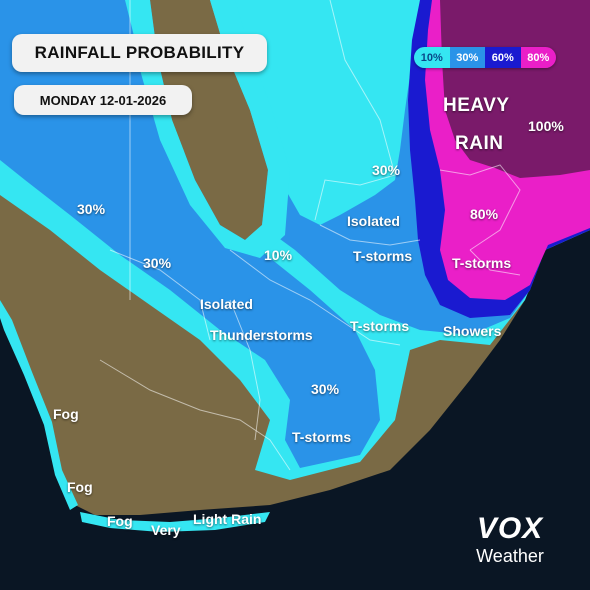  I want to click on legend: 10% 30% 60% 80%, so click(485, 57).